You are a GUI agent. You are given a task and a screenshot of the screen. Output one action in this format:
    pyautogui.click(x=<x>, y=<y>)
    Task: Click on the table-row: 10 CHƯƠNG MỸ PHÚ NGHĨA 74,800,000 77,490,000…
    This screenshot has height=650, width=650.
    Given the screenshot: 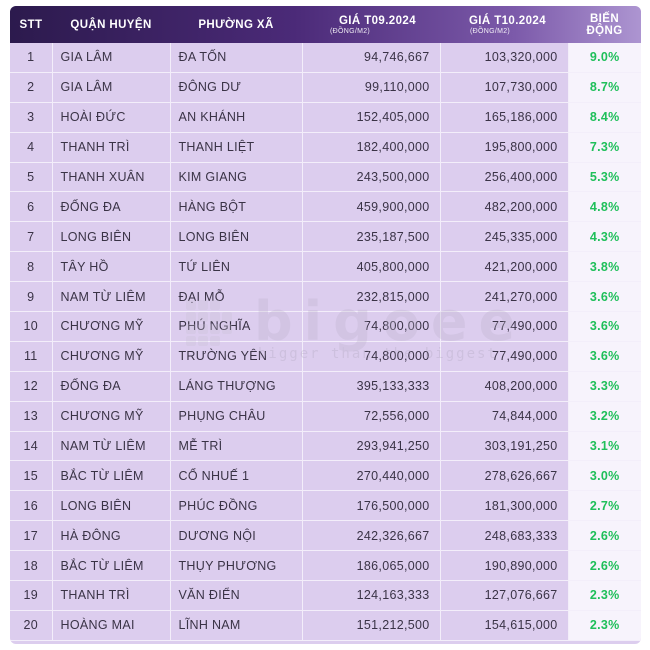 What is the action you would take?
    pyautogui.click(x=325, y=326)
    